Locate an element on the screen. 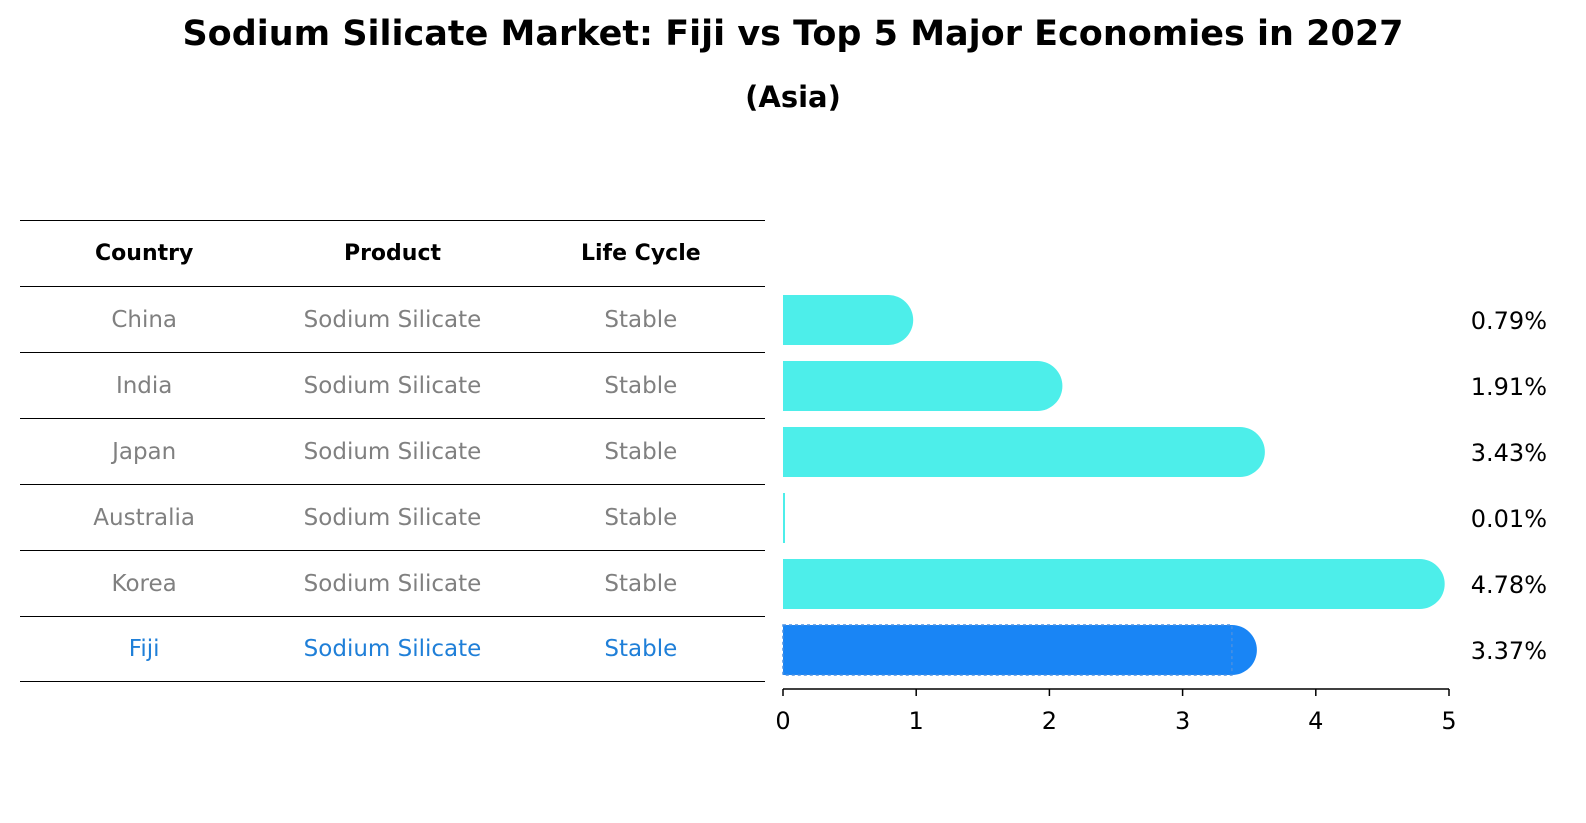 This screenshot has height=823, width=1586. bar-japan is located at coordinates (1024, 452).